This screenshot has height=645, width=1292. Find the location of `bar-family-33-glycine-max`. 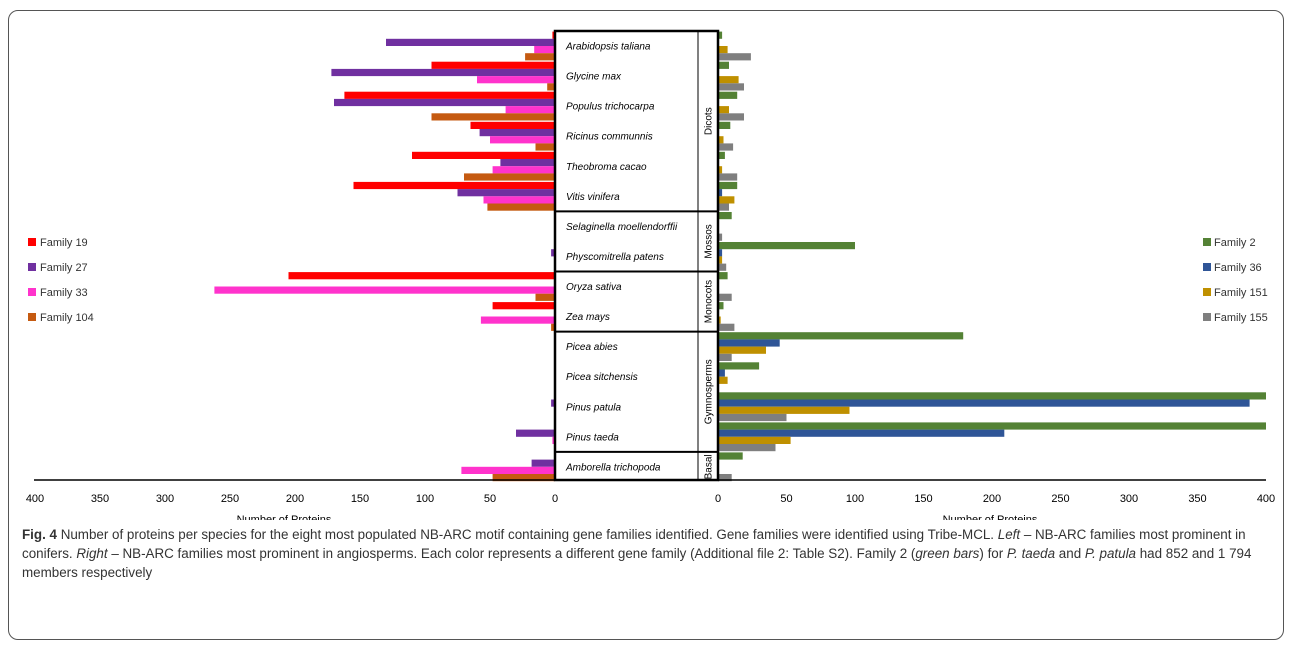

bar-family-33-glycine-max is located at coordinates (516, 80).